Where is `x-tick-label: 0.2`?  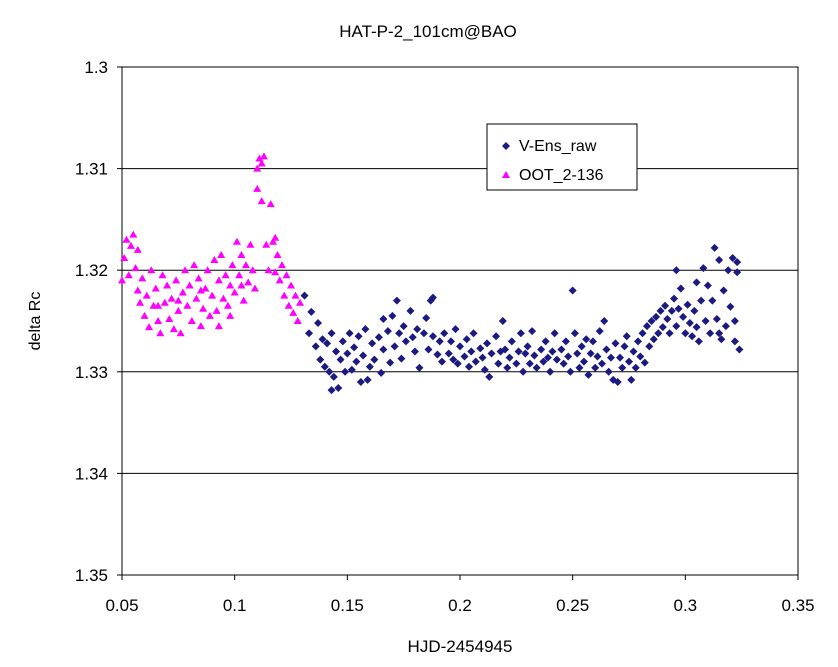
x-tick-label: 0.2 is located at coordinates (460, 605).